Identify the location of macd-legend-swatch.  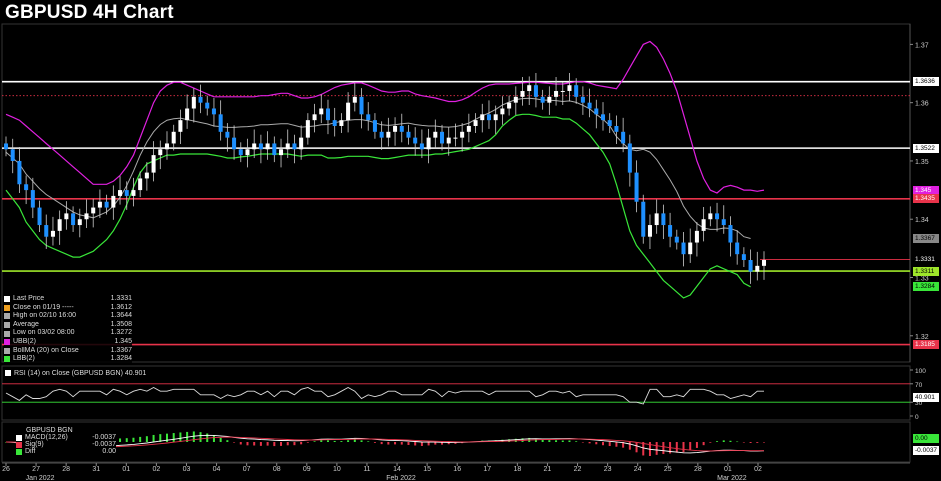
(19, 452).